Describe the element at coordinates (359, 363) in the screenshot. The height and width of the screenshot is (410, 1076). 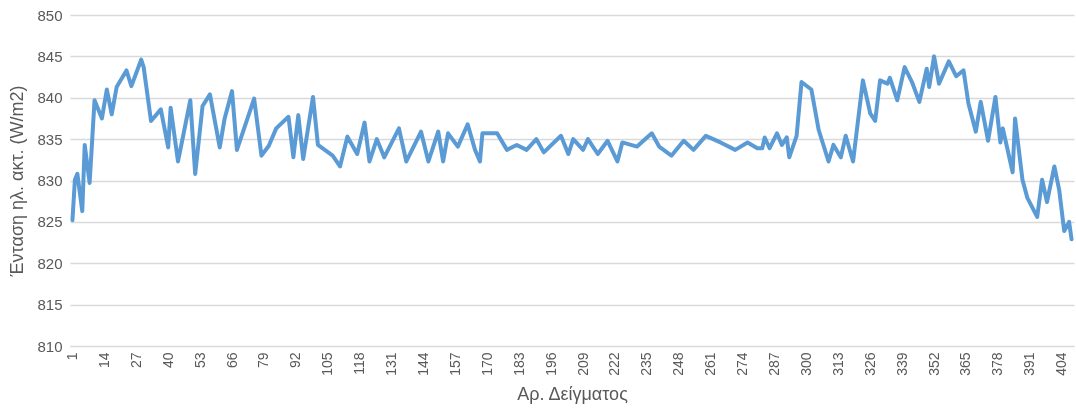
I see `x-tick-label: 118` at that location.